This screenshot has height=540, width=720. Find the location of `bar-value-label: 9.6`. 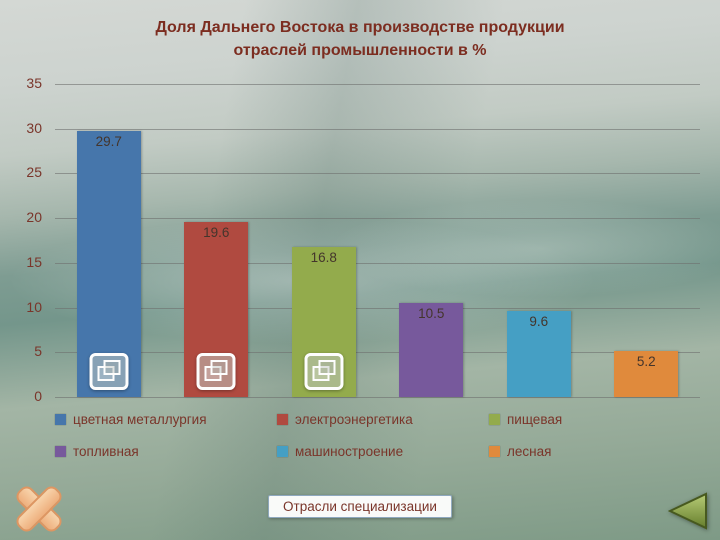

bar-value-label: 9.6 is located at coordinates (539, 322).